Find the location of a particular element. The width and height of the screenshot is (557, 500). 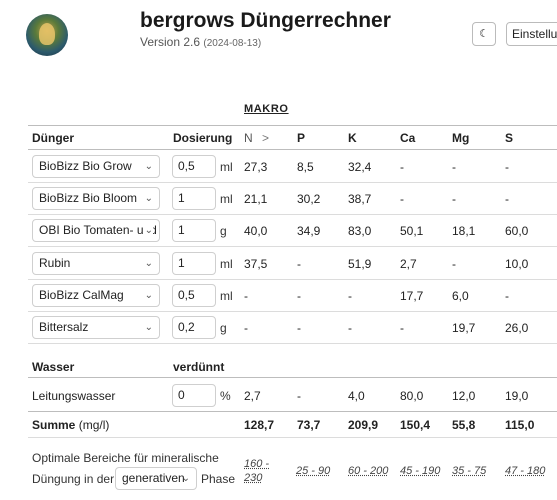

fertilizer-select: BioBizz Bio Bloom ⌄ is located at coordinates (96, 198).